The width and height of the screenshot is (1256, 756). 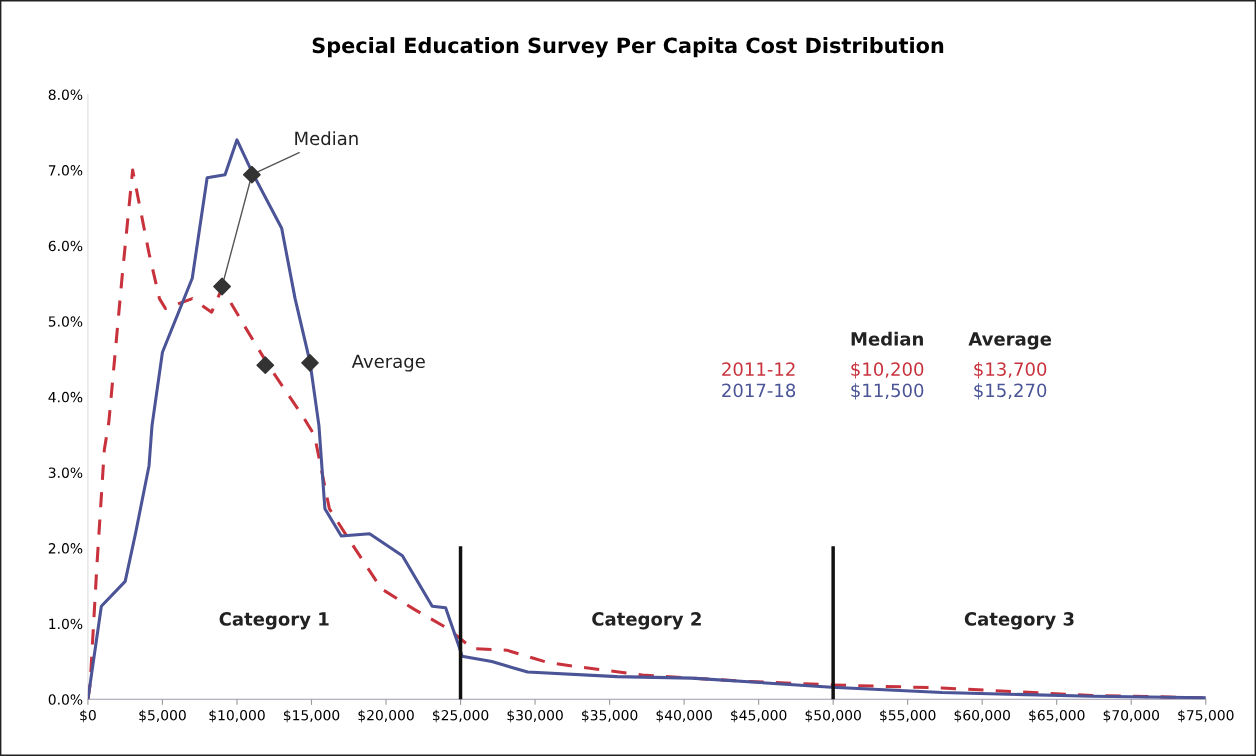 What do you see at coordinates (65, 170) in the screenshot?
I see `y-tick-label: 7.0%` at bounding box center [65, 170].